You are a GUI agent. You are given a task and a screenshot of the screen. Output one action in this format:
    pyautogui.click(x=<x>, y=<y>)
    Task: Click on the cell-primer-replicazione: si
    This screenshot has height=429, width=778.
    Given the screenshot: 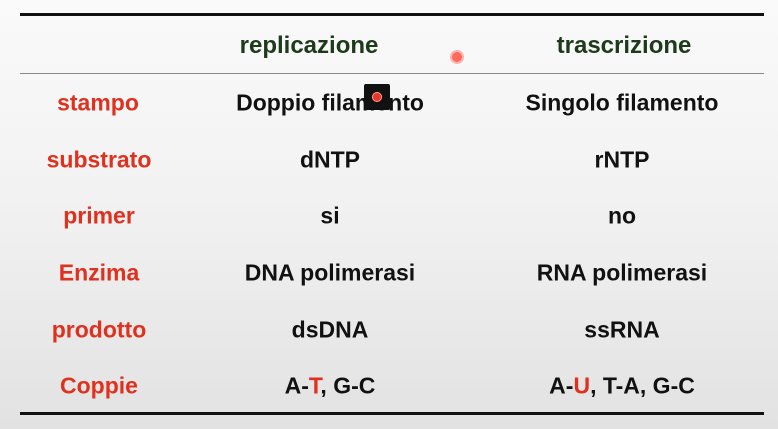 What is the action you would take?
    pyautogui.click(x=329, y=216)
    